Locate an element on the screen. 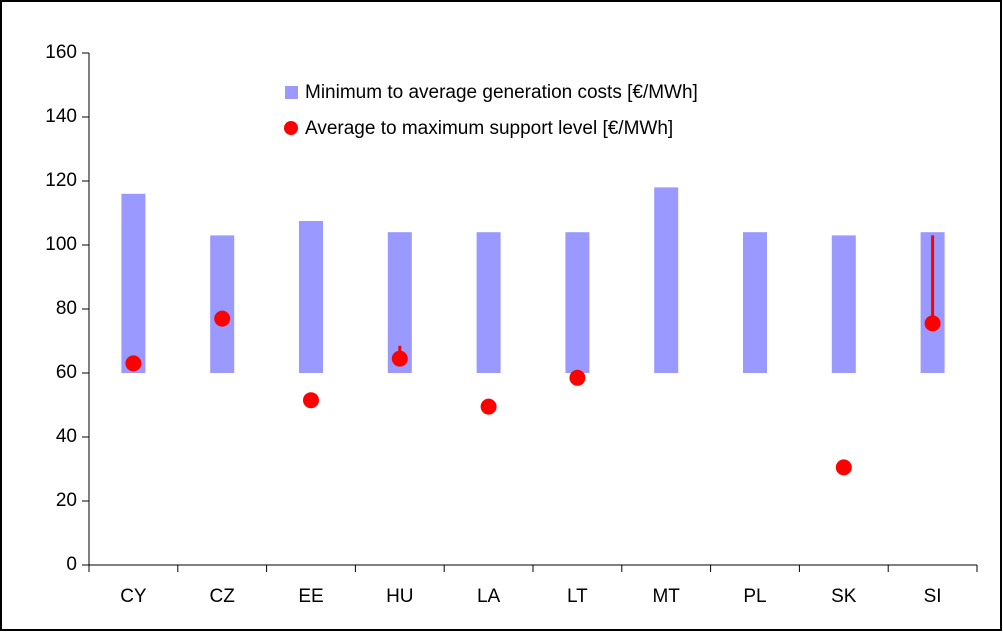  x-tick-label: SI is located at coordinates (933, 596).